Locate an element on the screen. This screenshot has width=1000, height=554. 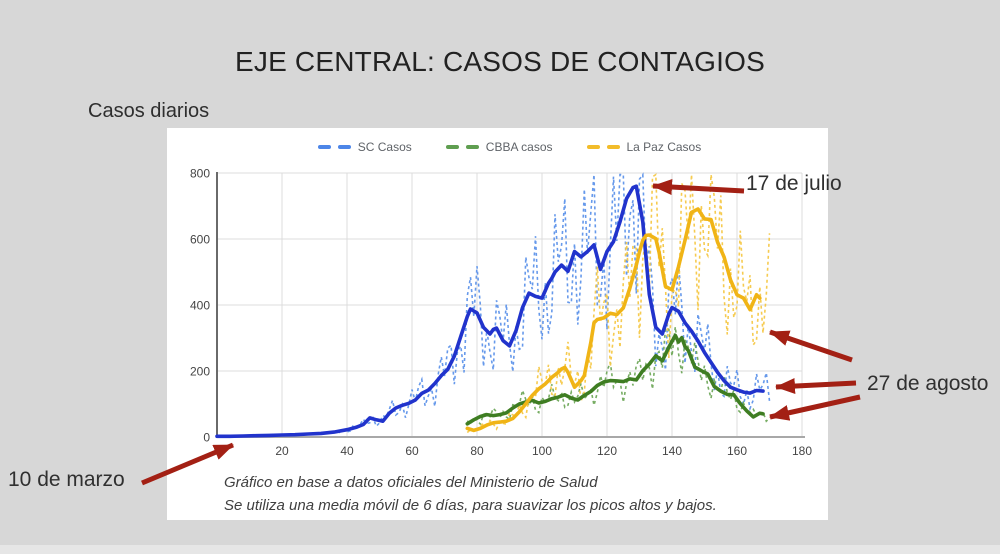
svg-text: 600 is located at coordinates (200, 240).